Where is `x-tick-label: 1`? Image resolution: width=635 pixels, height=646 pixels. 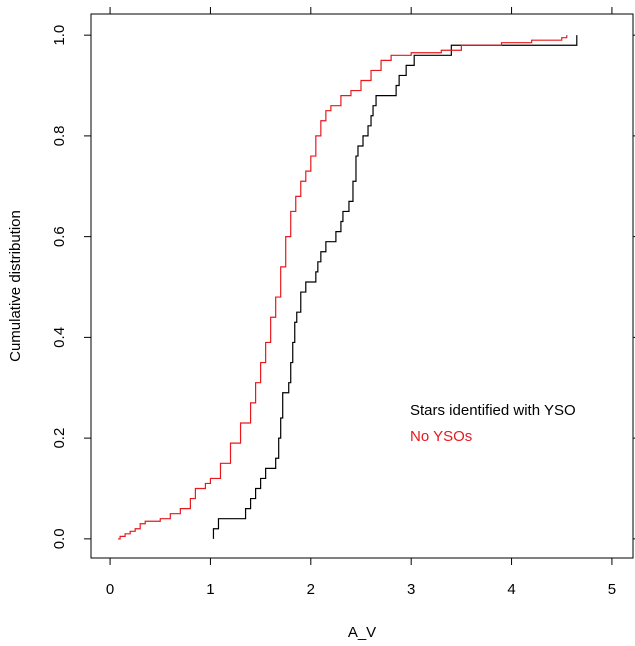
x-tick-label: 1 is located at coordinates (210, 589).